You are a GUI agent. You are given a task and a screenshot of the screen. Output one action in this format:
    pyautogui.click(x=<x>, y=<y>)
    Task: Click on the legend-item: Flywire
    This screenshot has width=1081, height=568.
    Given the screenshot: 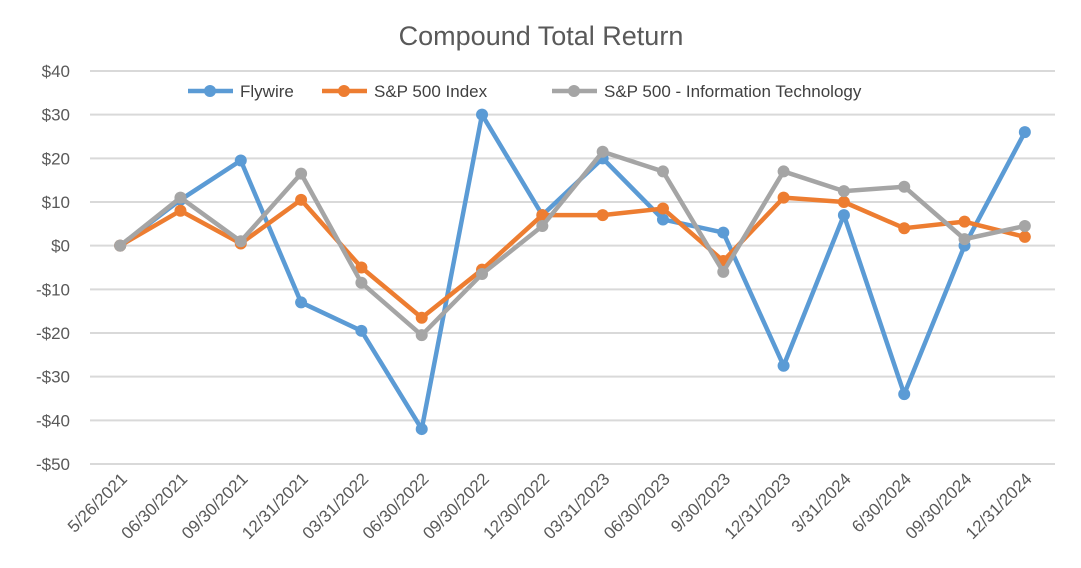 What is the action you would take?
    pyautogui.click(x=241, y=91)
    